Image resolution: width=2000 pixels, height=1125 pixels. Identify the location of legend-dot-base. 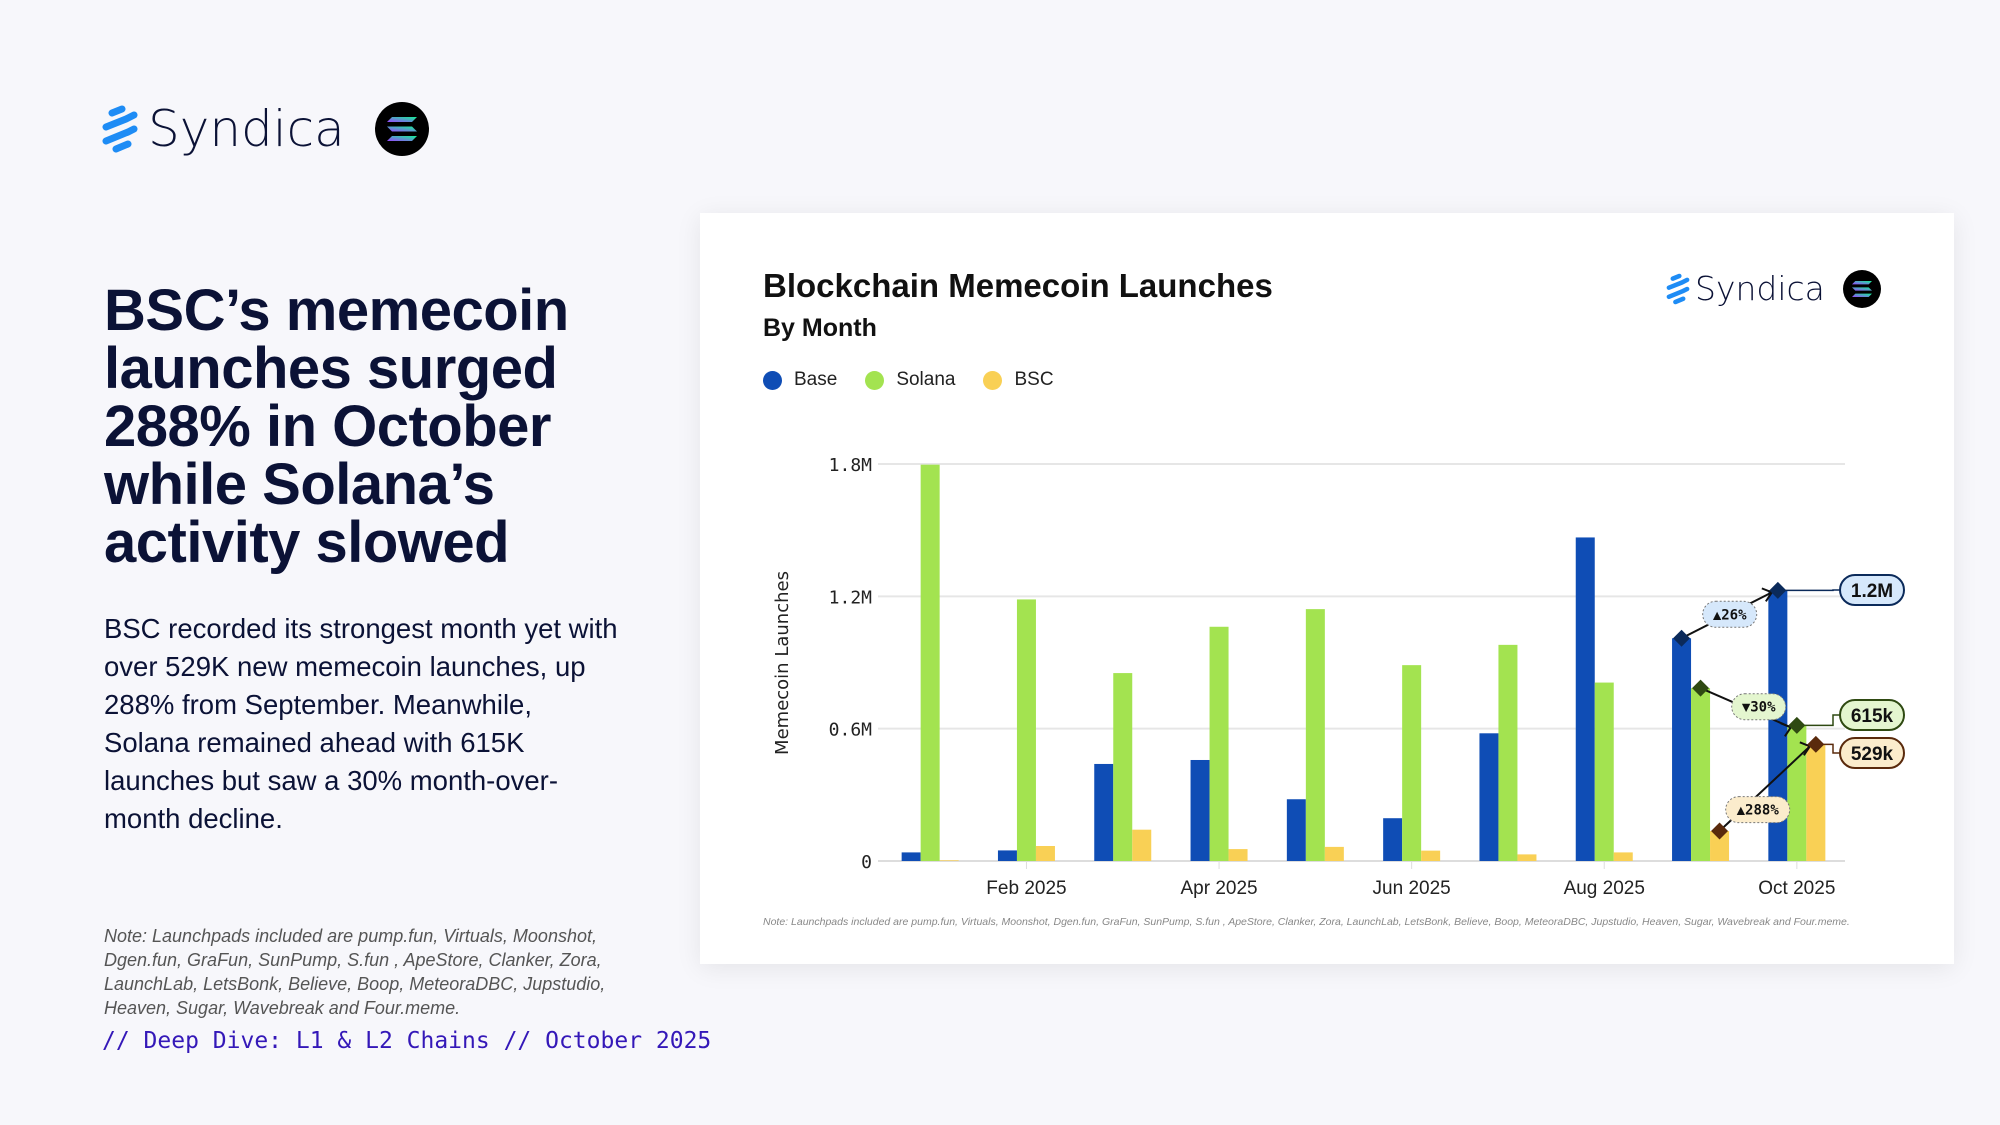
(772, 380).